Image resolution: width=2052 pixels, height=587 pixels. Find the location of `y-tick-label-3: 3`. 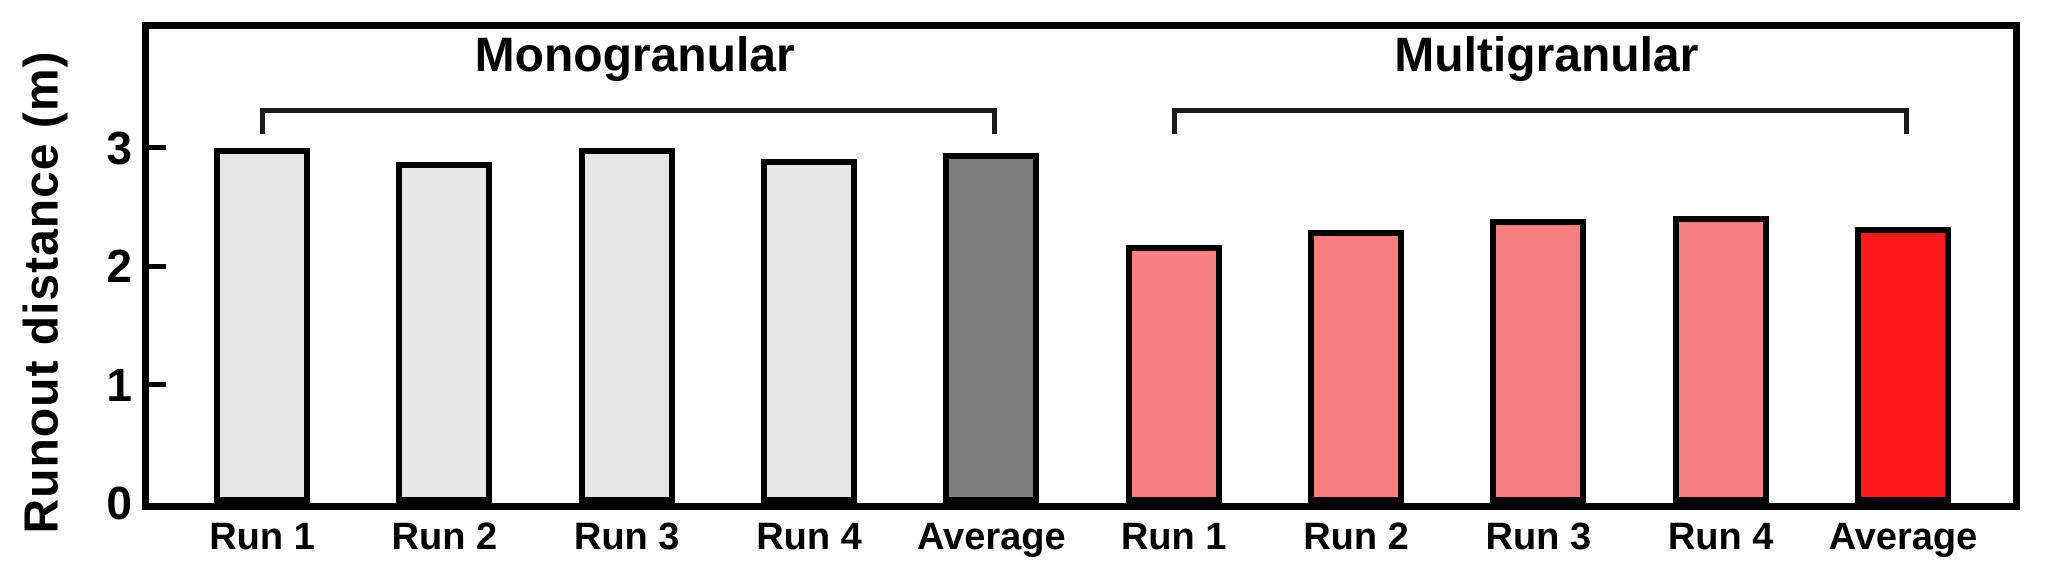

y-tick-label-3: 3 is located at coordinates (119, 147).